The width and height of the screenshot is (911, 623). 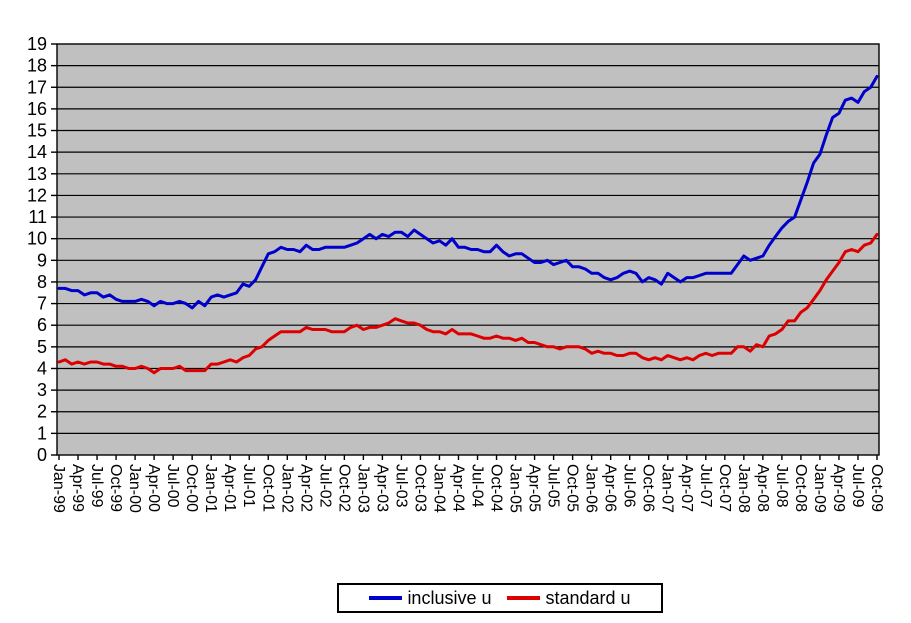 I want to click on x-axis-tick-label: Oct-03, so click(x=419, y=488).